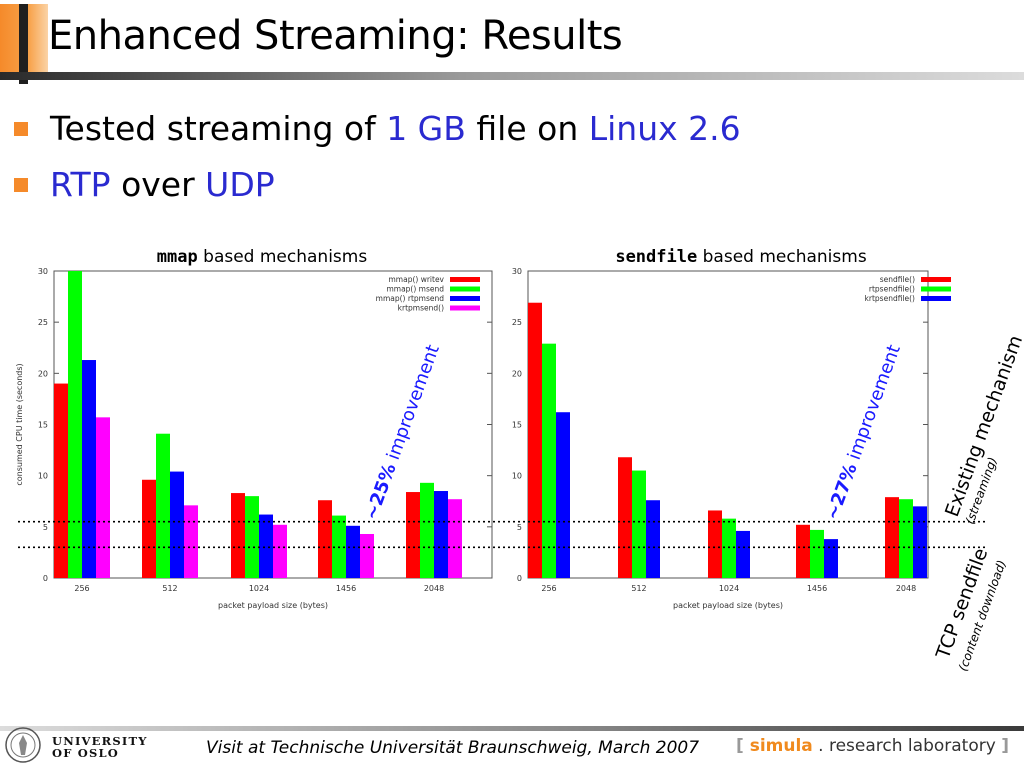  I want to click on chart-title-rest: based mechanisms, so click(782, 257).